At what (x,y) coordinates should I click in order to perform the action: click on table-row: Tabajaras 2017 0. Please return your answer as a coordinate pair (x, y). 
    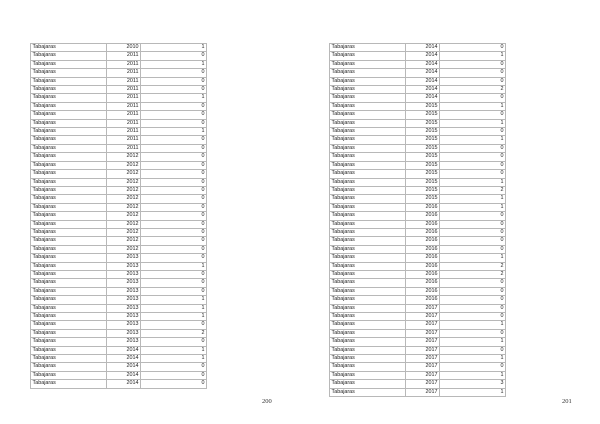
    Looking at the image, I should click on (417, 316).